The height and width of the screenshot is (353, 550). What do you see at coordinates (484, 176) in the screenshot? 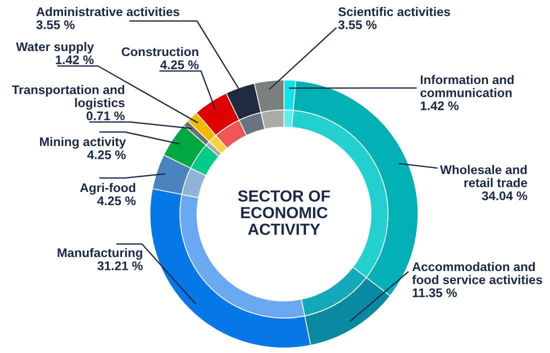
I see `slice-label: Wholesale and retail trade` at bounding box center [484, 176].